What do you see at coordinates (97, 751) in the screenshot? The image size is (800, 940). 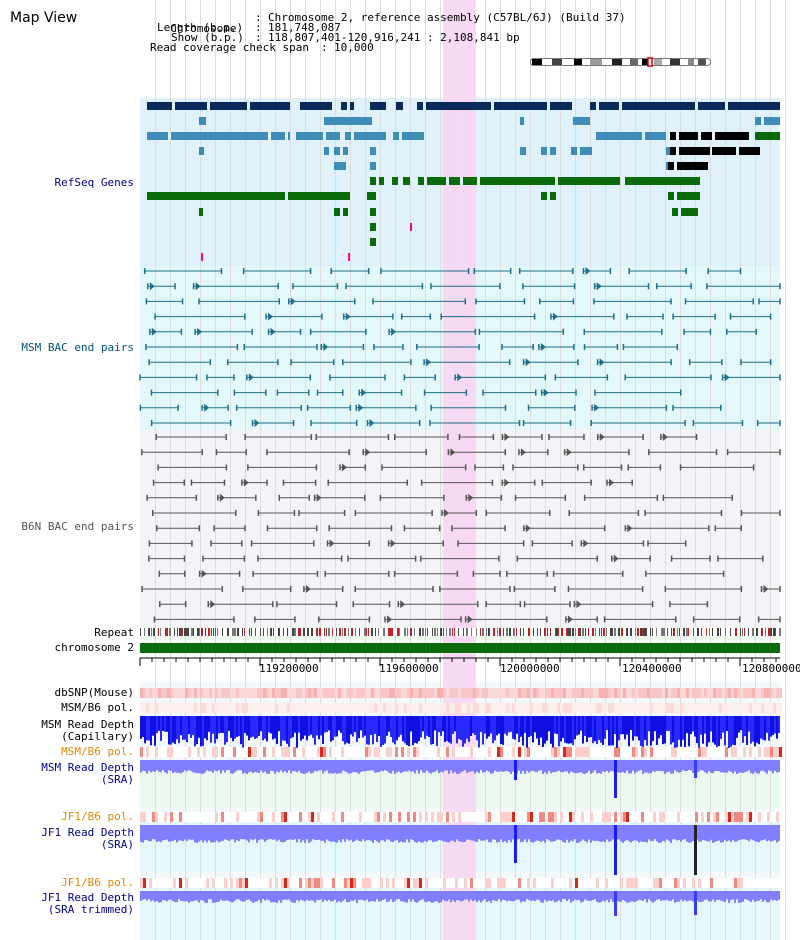 I see `msm-b6-pol-track-label-2: MSM/B6 pol.` at bounding box center [97, 751].